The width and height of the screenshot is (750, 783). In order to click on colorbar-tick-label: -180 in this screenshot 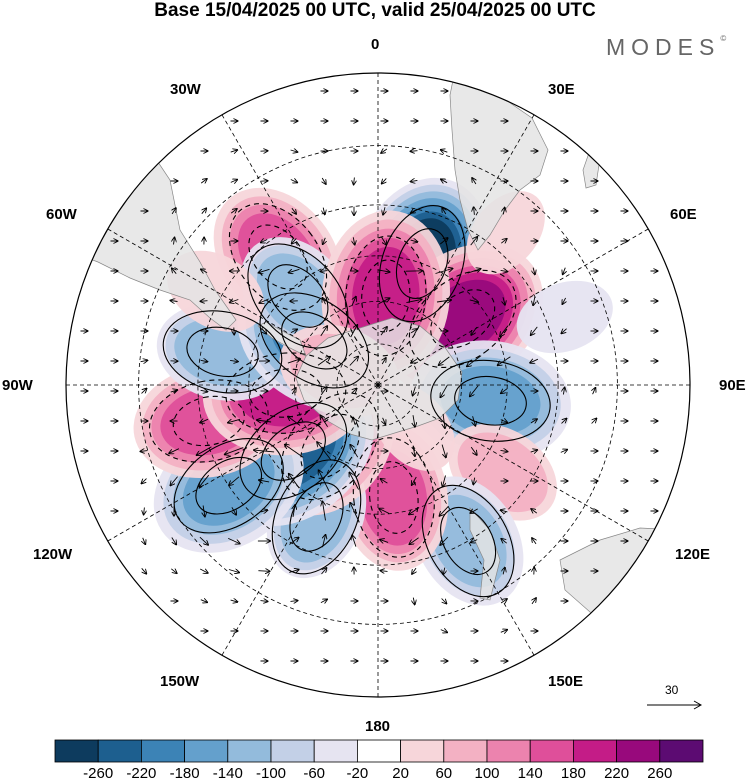, I will do `click(184, 773)`.